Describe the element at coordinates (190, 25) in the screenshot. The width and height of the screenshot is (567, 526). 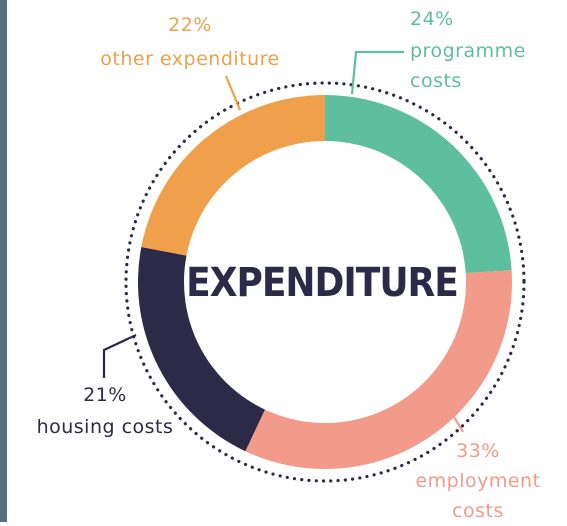
I see `value-label: 22%` at that location.